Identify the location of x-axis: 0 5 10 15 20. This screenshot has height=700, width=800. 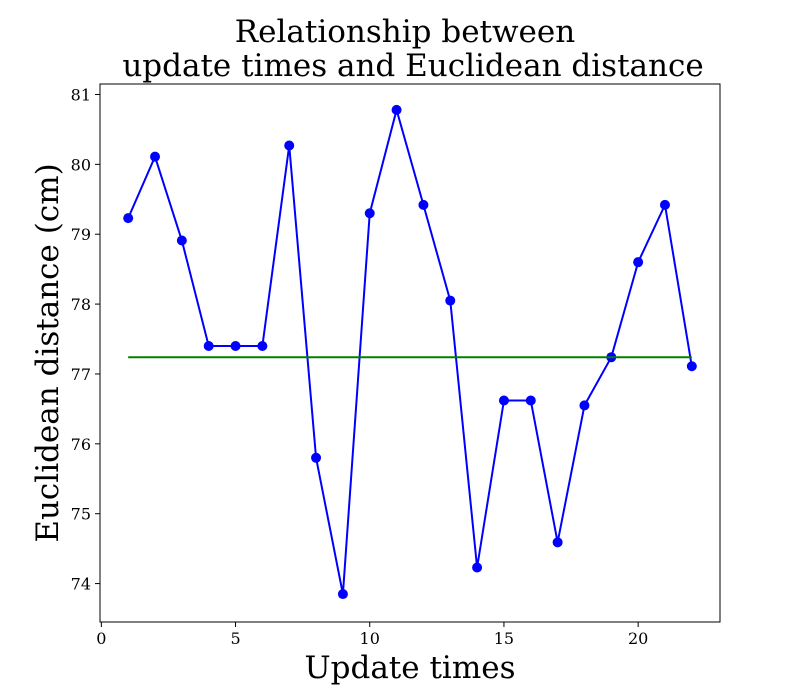
(372, 635).